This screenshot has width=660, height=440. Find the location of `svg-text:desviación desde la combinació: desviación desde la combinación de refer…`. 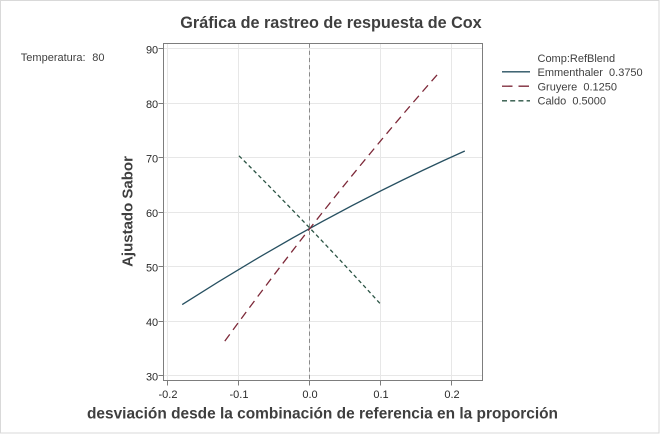

svg-text:desviación desde la combinació: desviación desde la combinación de refer… is located at coordinates (322, 414).